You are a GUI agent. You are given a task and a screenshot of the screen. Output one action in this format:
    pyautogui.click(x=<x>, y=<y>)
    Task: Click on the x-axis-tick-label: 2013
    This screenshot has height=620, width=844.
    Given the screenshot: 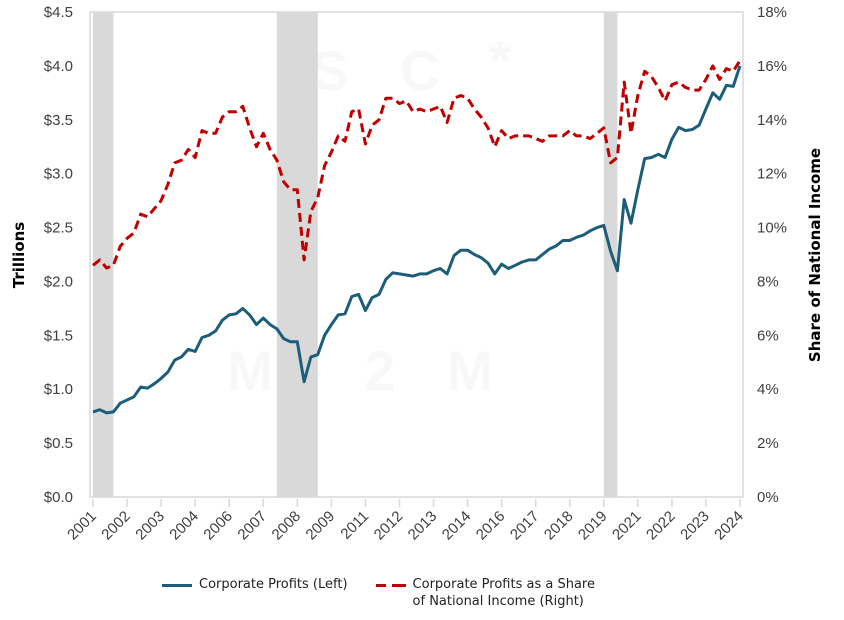 What is the action you would take?
    pyautogui.click(x=423, y=526)
    